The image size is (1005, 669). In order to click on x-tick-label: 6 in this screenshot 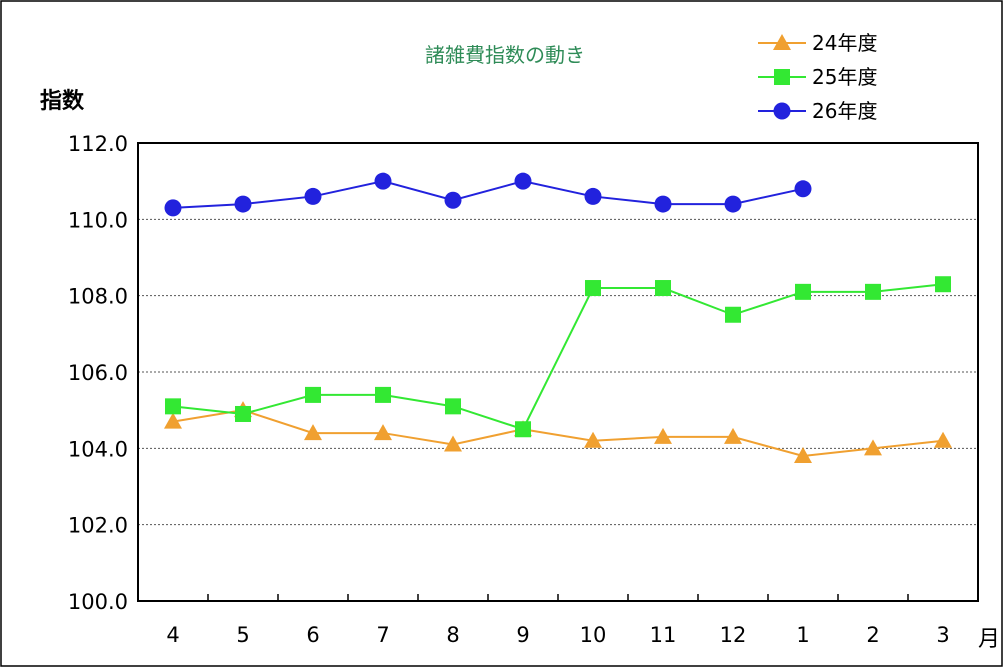, I will do `click(312, 635)`.